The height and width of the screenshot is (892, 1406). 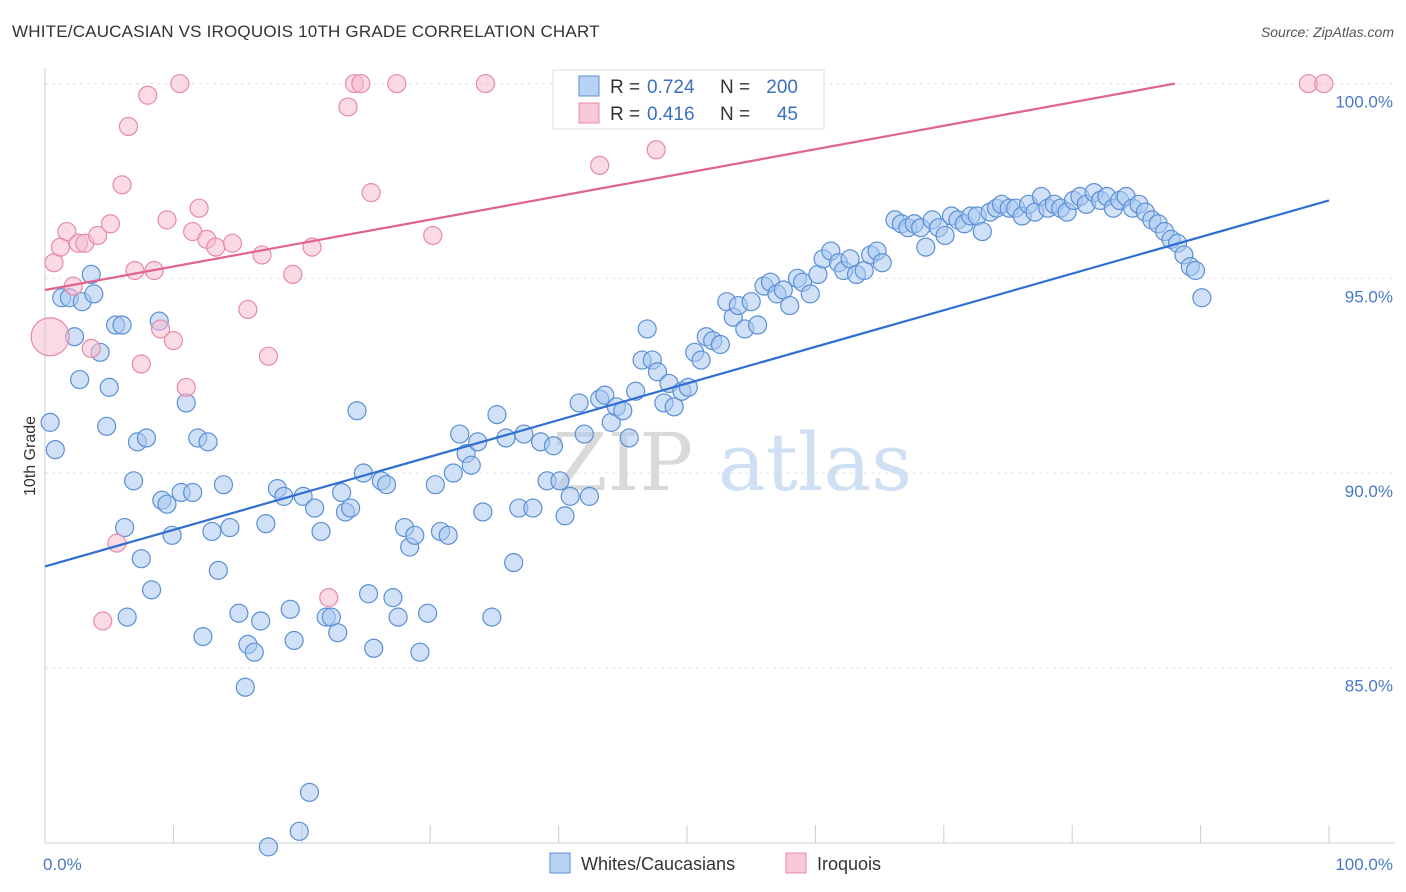 What do you see at coordinates (589, 86) in the screenshot?
I see `stats-swatch-whites` at bounding box center [589, 86].